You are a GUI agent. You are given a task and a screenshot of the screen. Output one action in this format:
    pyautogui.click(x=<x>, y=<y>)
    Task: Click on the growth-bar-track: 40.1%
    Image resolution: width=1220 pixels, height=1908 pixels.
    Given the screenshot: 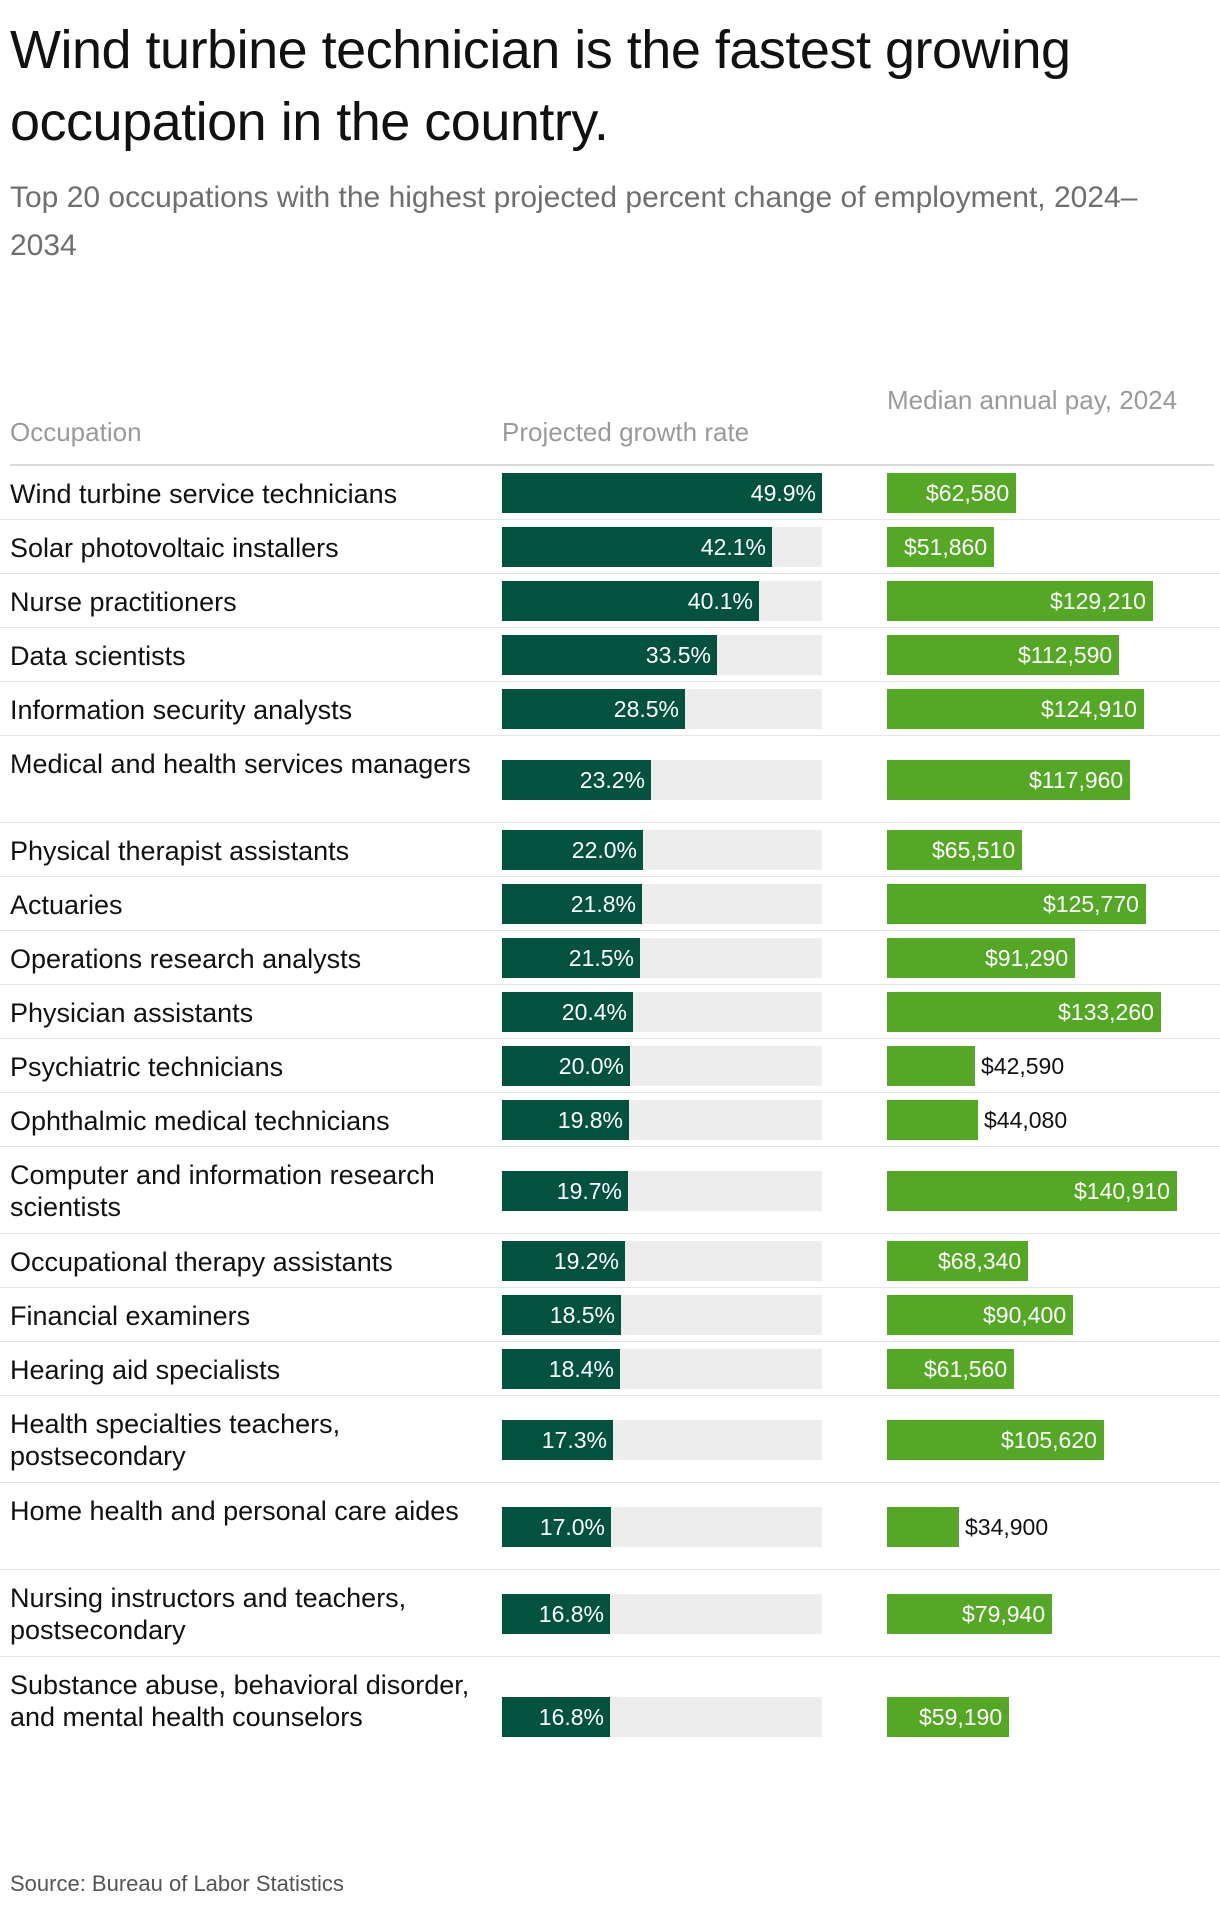 What is the action you would take?
    pyautogui.click(x=662, y=601)
    